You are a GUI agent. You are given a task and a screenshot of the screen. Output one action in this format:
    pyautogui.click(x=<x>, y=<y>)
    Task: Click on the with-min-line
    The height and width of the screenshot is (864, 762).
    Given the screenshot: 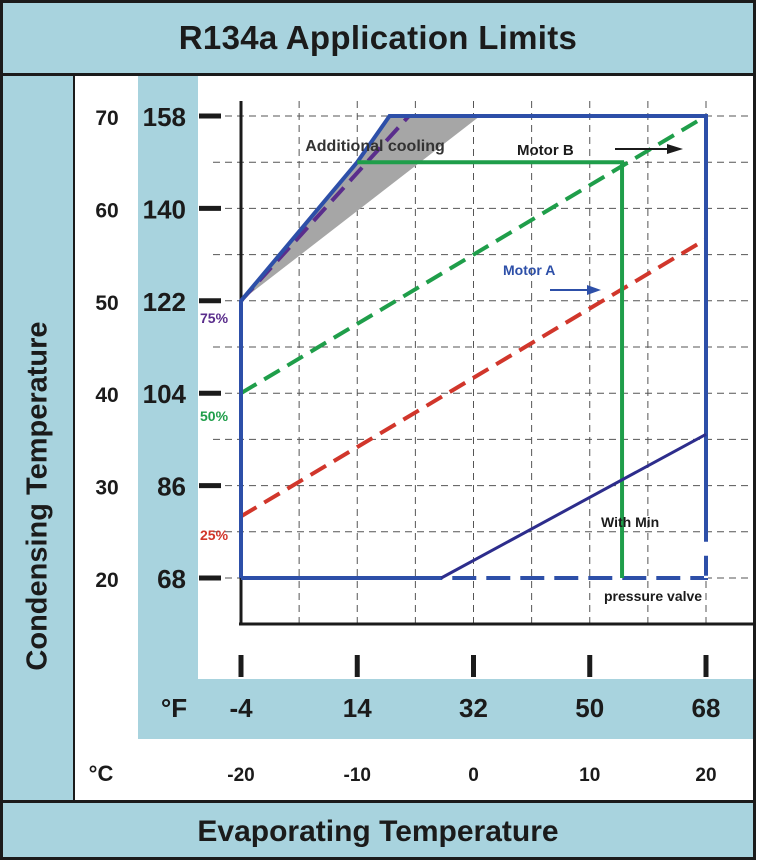 What is the action you would take?
    pyautogui.click(x=573, y=506)
    